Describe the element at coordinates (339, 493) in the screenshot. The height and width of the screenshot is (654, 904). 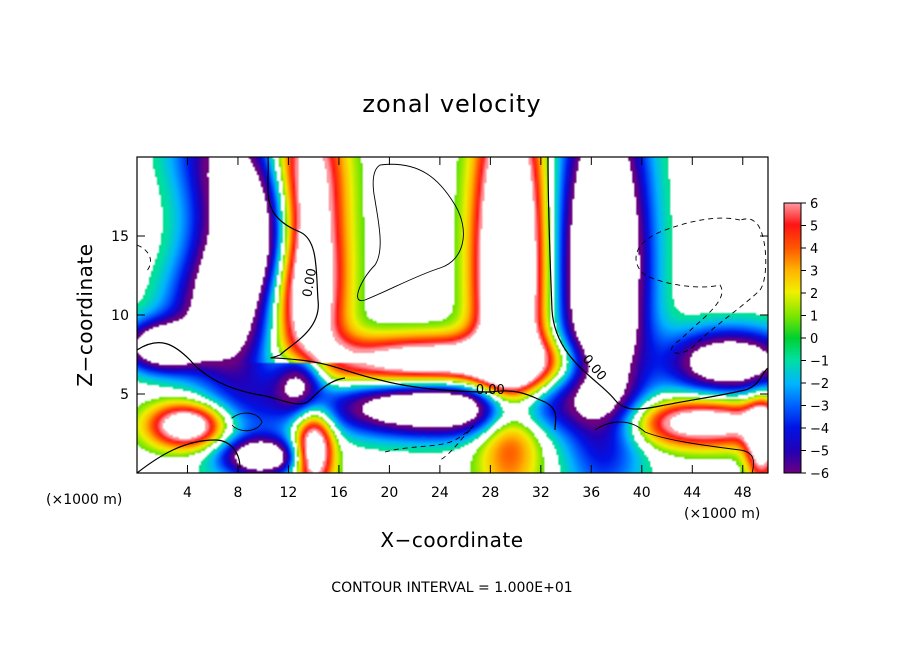
I see `x-tick-label: 16` at that location.